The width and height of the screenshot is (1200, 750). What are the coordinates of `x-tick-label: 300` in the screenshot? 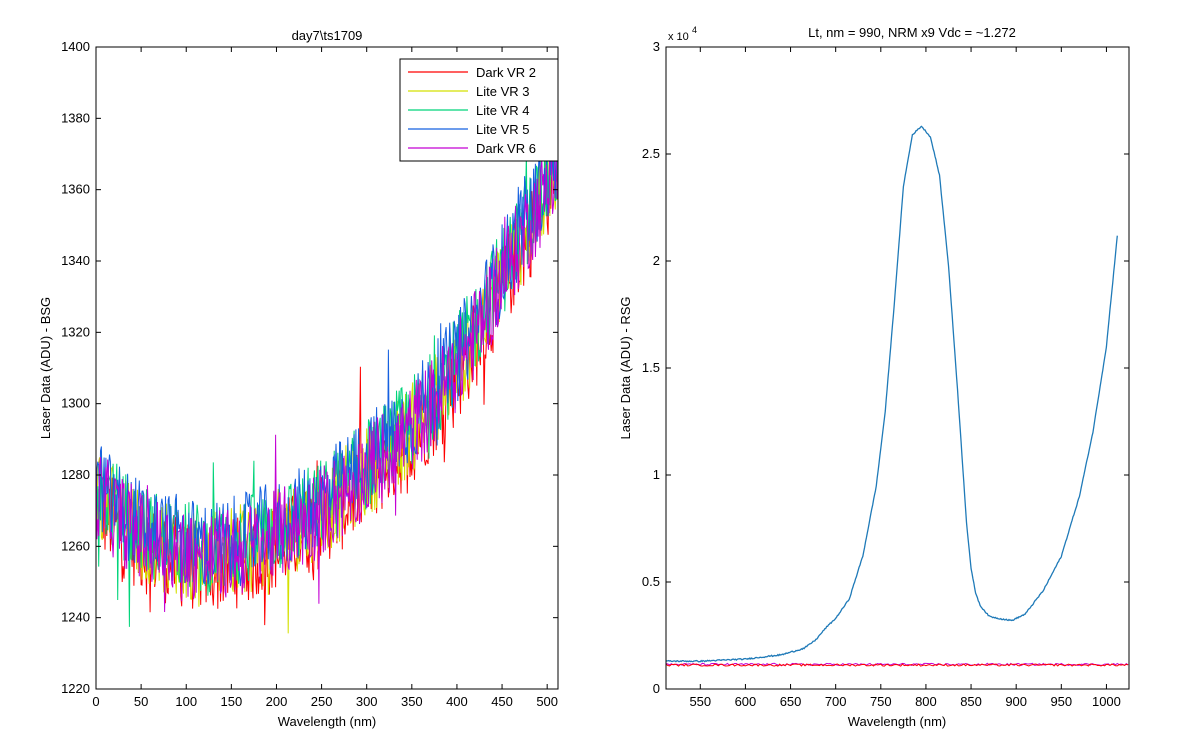 It's located at (367, 701).